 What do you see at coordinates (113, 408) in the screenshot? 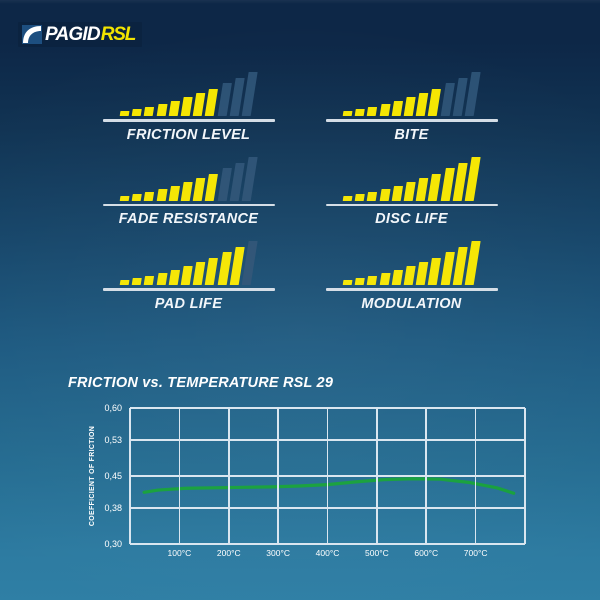
I see `y-axis-tick-label: 0,60` at bounding box center [113, 408].